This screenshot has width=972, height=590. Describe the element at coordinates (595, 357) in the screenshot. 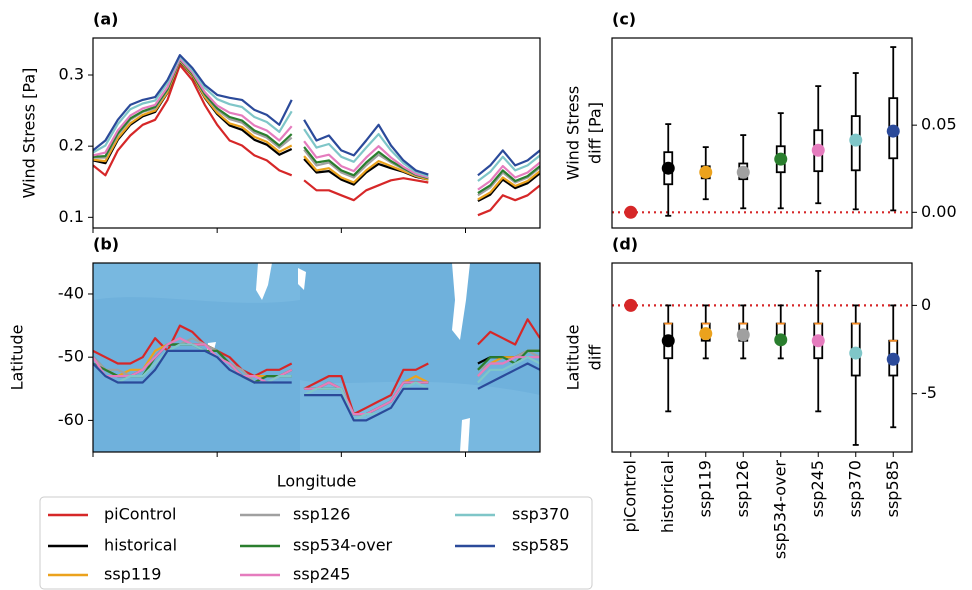

I see `y-axis-label: diff` at that location.